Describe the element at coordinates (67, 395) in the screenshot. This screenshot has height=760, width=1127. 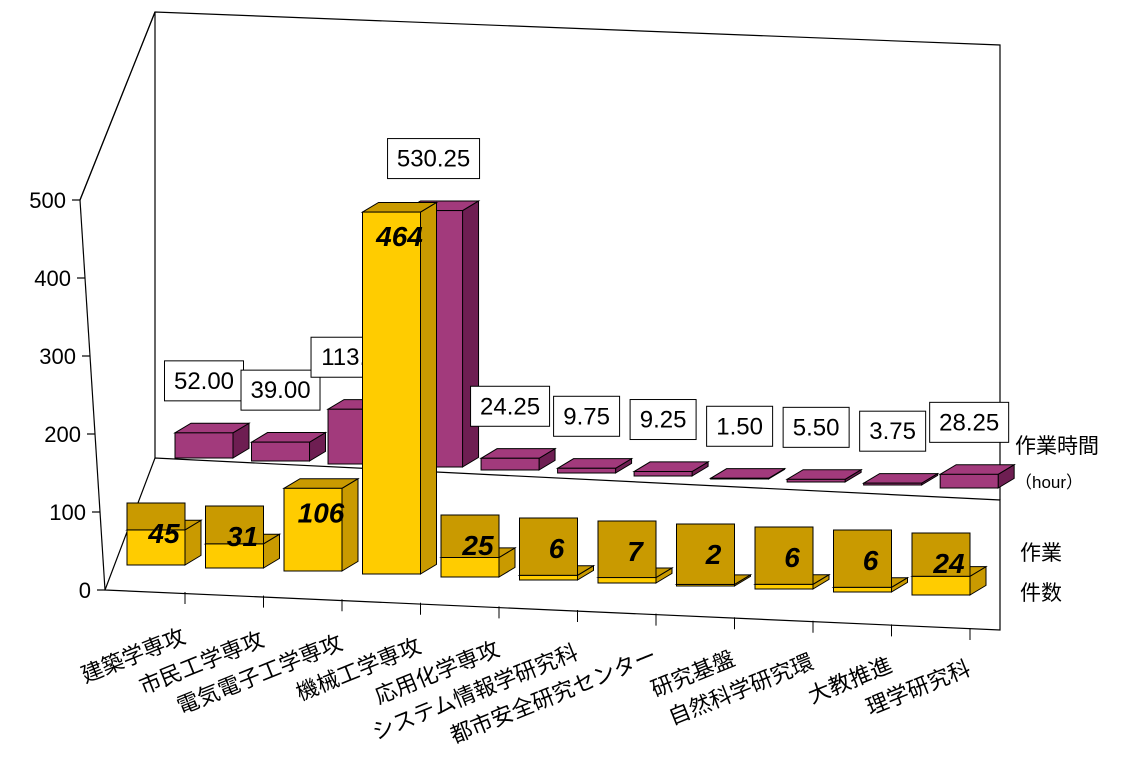
I see `y-axis: 0 100 200 300 400 500` at that location.